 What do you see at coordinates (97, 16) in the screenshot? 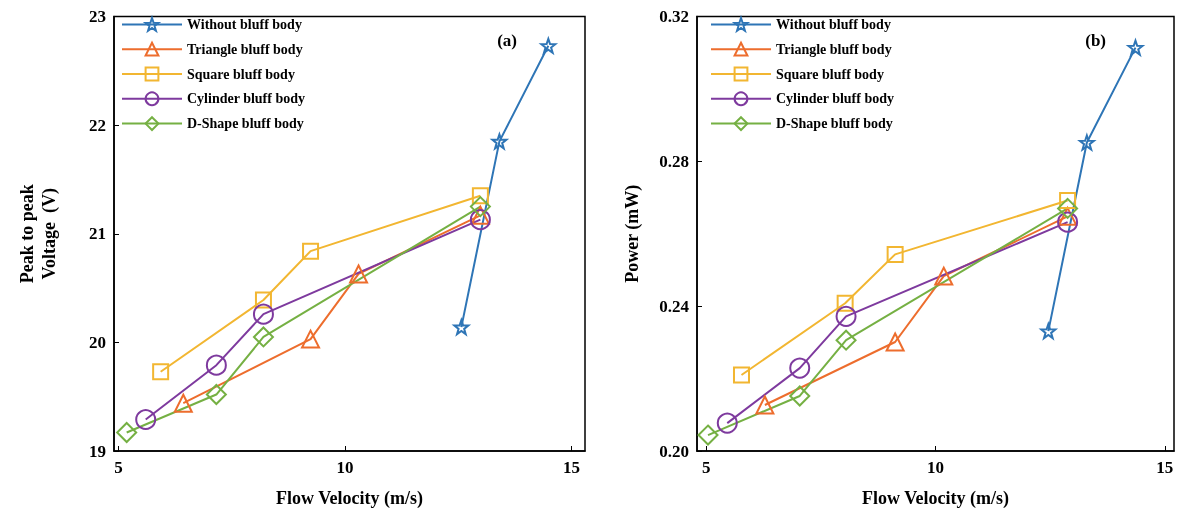
I see `y-tick-label: 23` at bounding box center [97, 16].